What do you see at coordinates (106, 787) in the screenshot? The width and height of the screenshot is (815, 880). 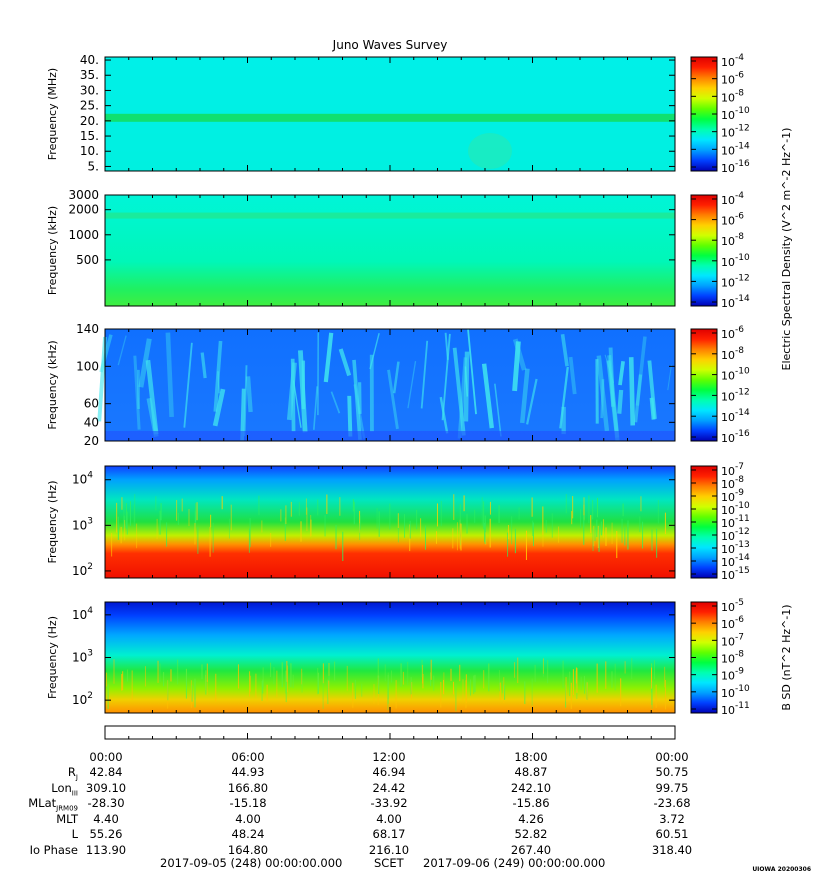 I see `ephemeris-value: 309.10` at bounding box center [106, 787].